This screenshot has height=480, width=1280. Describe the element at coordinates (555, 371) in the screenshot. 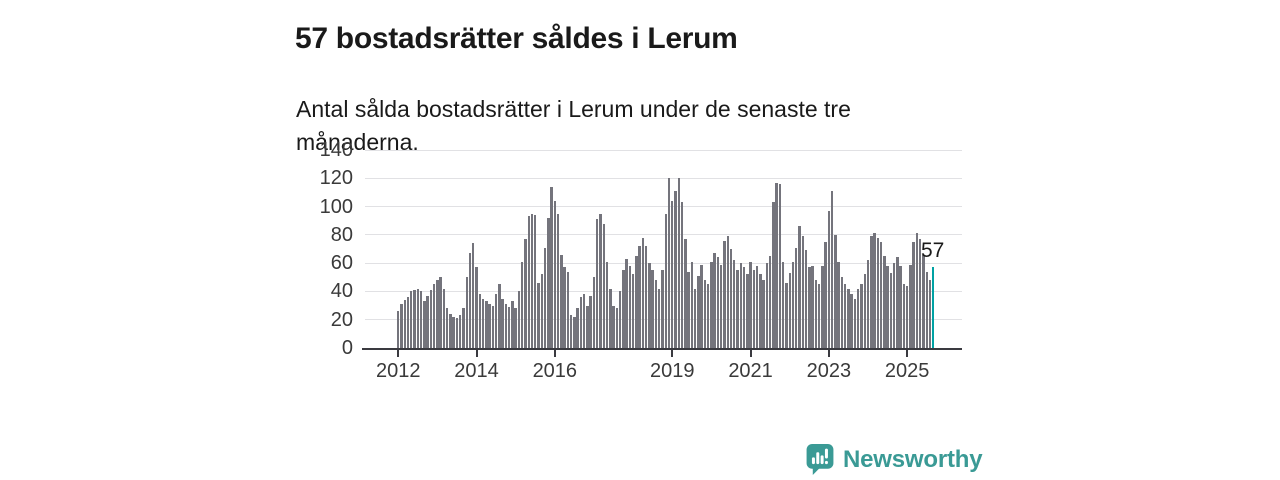

I see `x-axis-label: 2016` at that location.